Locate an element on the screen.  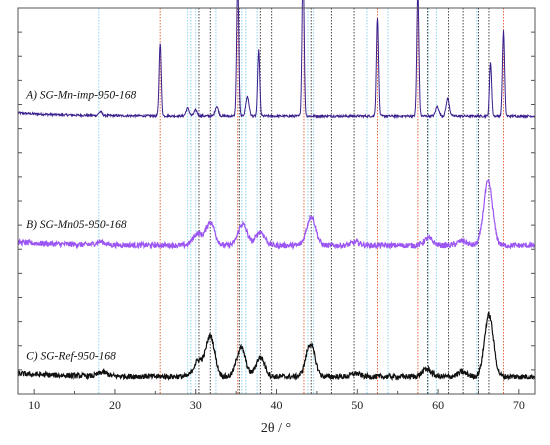
series-label-1: A) SG-Mn-imp-950-168 is located at coordinates (80, 96).